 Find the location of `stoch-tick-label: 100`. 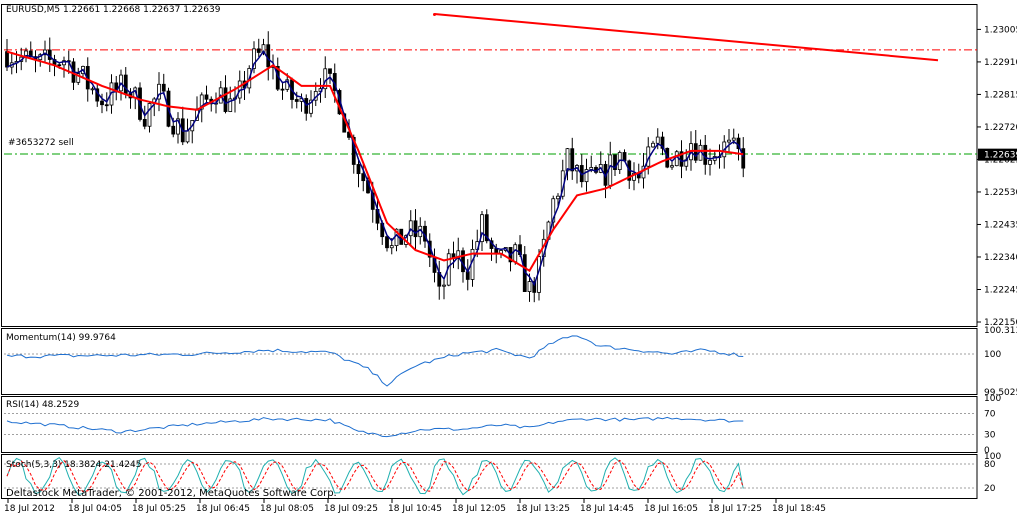

stoch-tick-label: 100 is located at coordinates (992, 457).